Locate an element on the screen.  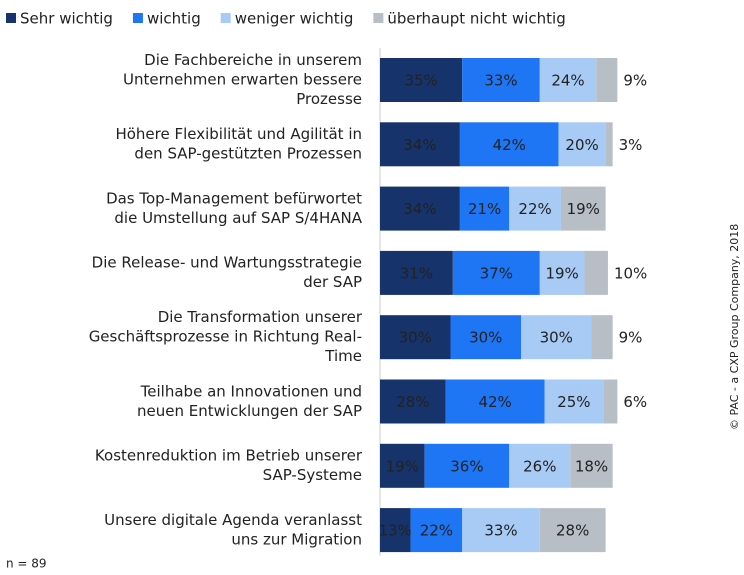
value-label: 21% is located at coordinates (484, 209).